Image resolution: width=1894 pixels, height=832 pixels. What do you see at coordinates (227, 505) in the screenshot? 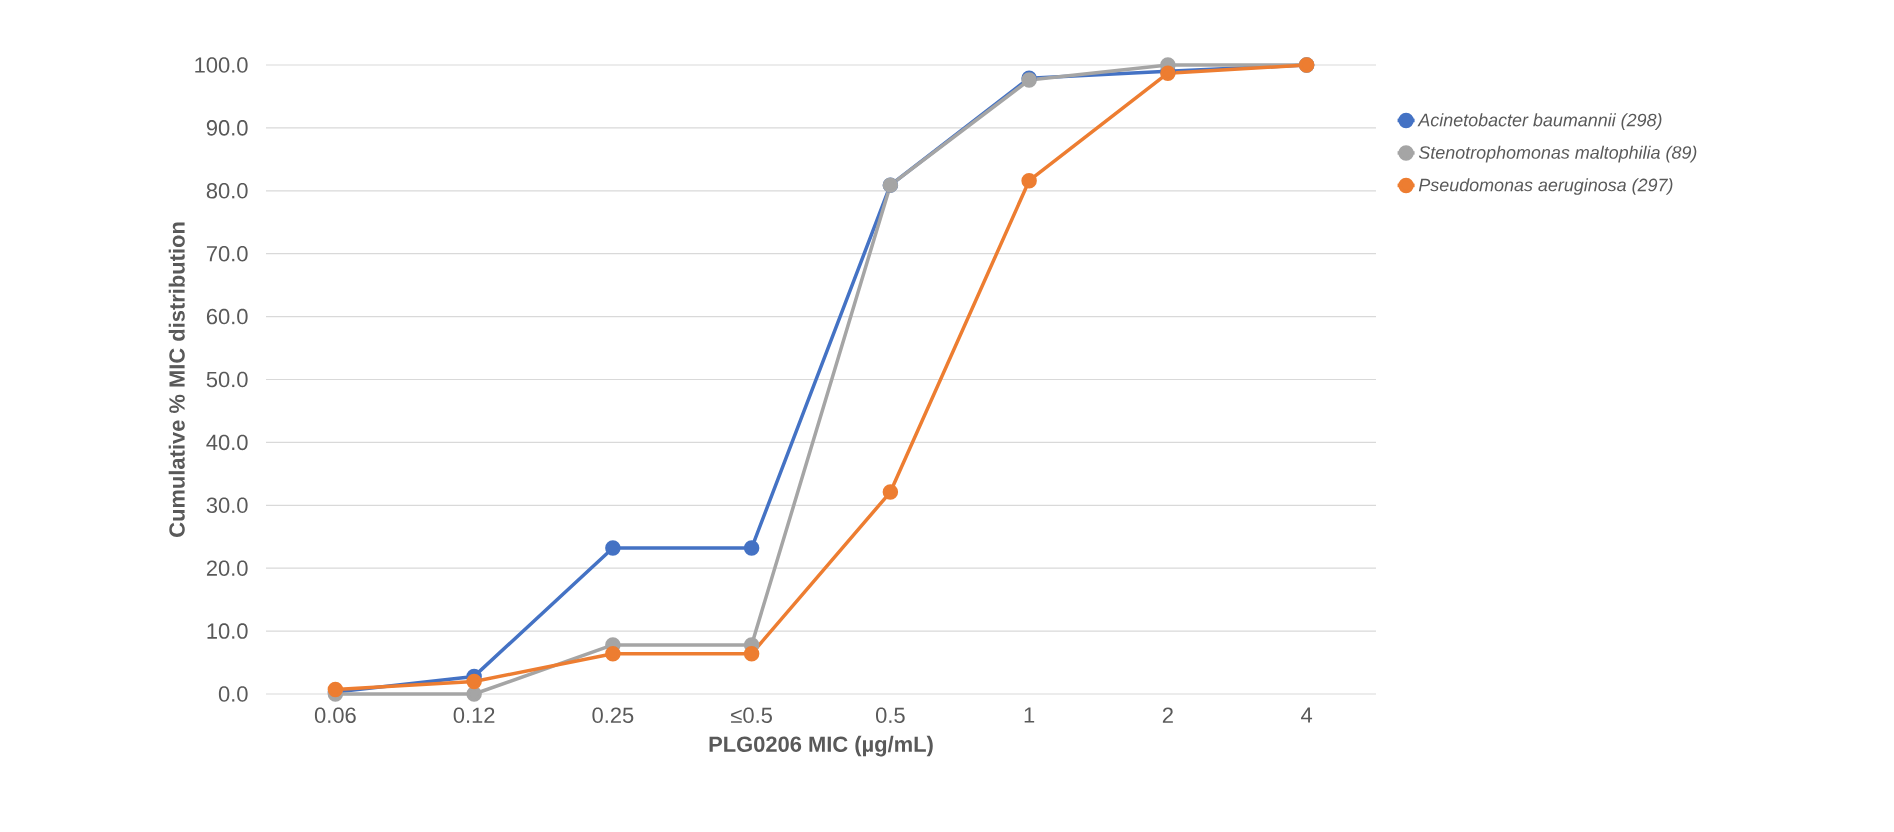
I see `y-tick-label: 30.0` at bounding box center [227, 505].